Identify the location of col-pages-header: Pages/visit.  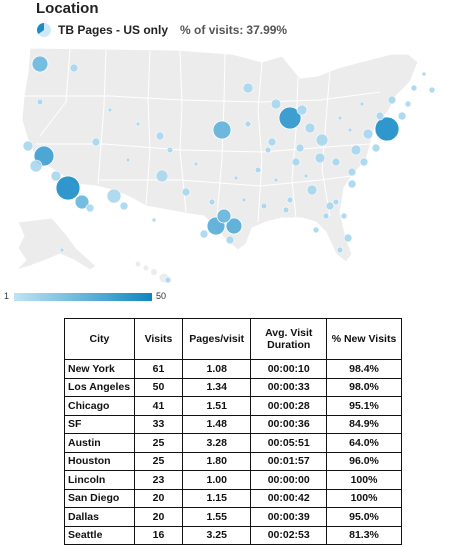
(217, 339).